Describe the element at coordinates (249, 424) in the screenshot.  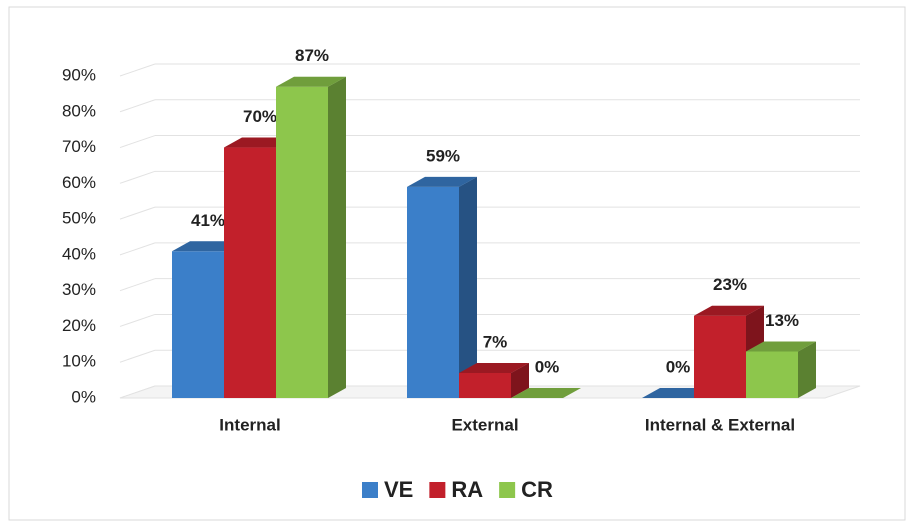
I see `x-tick-label: Internal` at that location.